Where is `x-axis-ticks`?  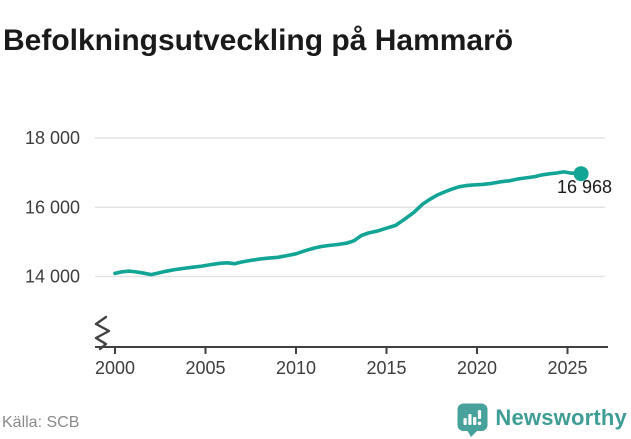
x-axis-ticks is located at coordinates (341, 350).